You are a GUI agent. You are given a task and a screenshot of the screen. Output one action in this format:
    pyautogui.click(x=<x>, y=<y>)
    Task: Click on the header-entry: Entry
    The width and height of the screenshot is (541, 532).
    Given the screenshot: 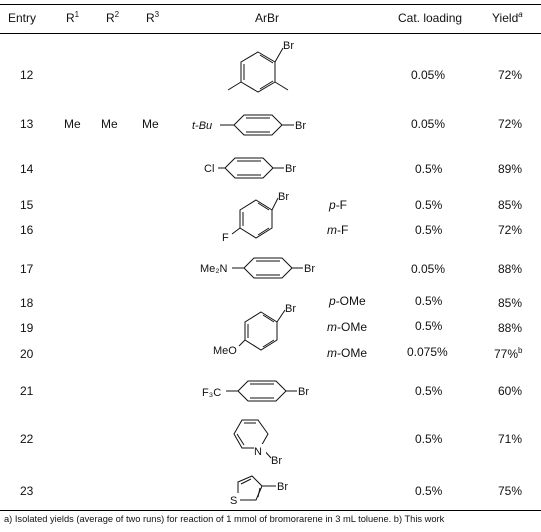 What is the action you would take?
    pyautogui.click(x=22, y=18)
    